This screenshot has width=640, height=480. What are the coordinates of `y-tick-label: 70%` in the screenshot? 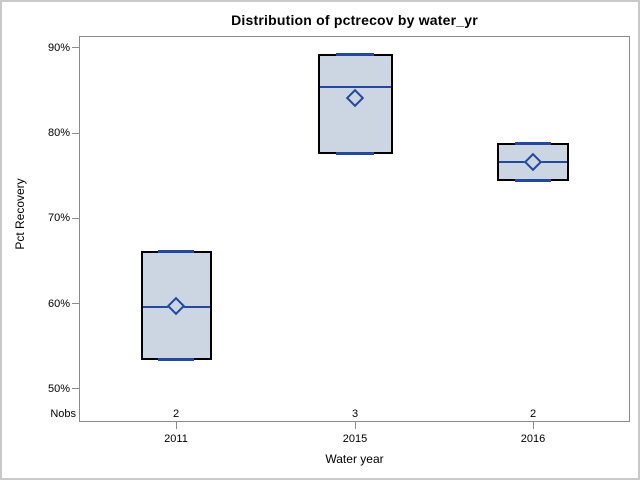 It's located at (58, 218).